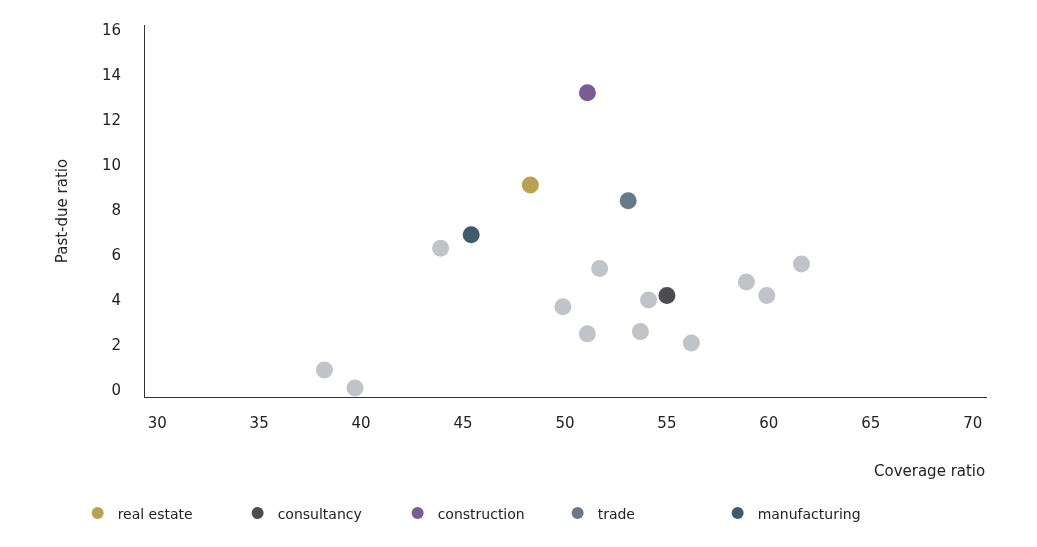 The width and height of the screenshot is (1037, 547). I want to click on y-tick-label: 6, so click(116, 255).